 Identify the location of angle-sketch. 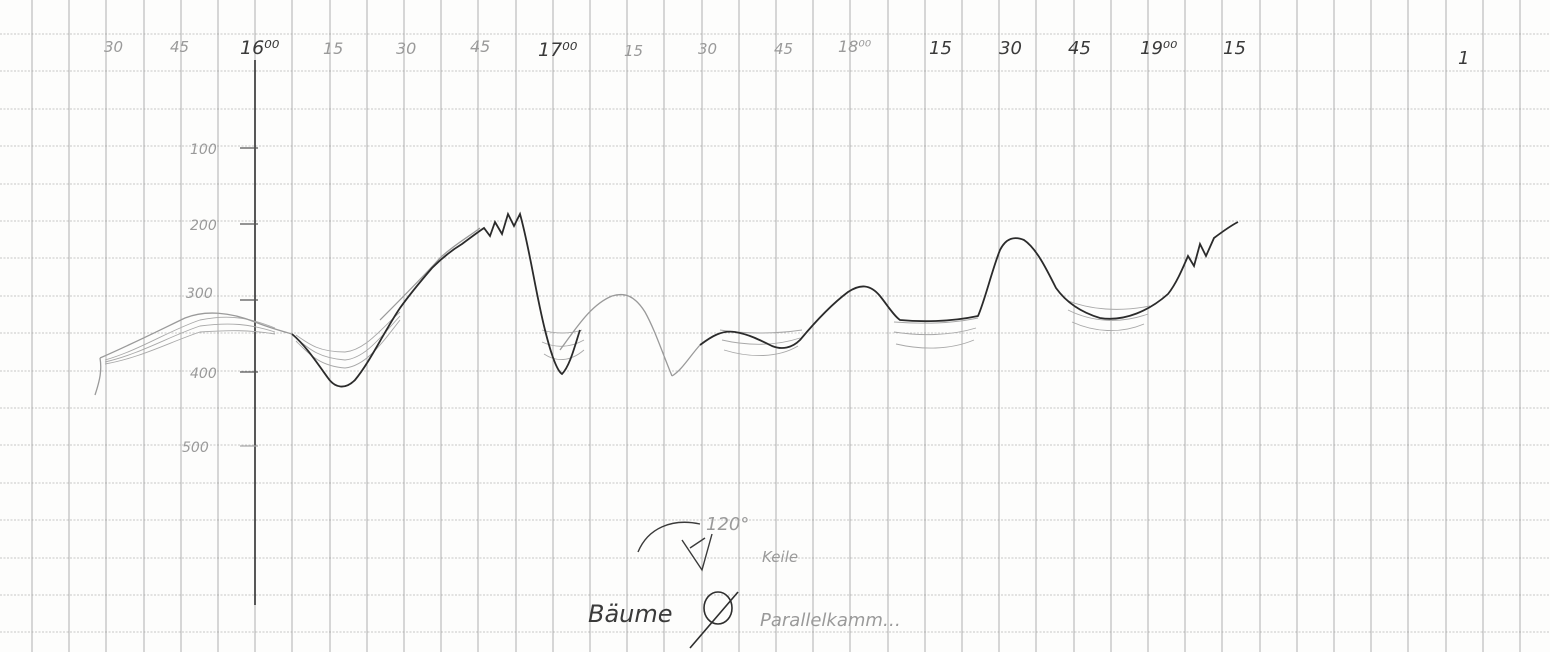
(675, 546).